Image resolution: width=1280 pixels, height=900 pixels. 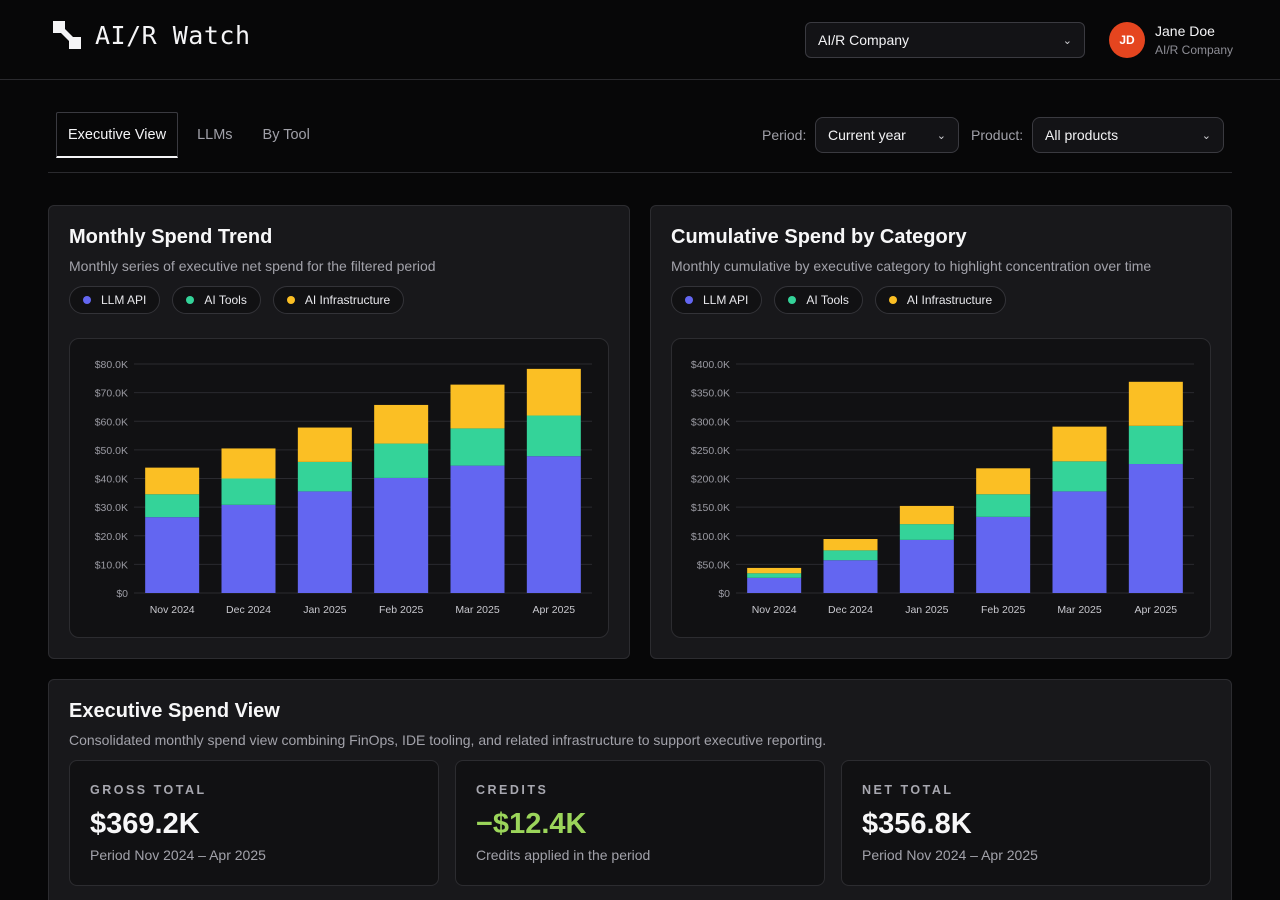 What do you see at coordinates (710, 365) in the screenshot?
I see `y-tick-label: $400.0K` at bounding box center [710, 365].